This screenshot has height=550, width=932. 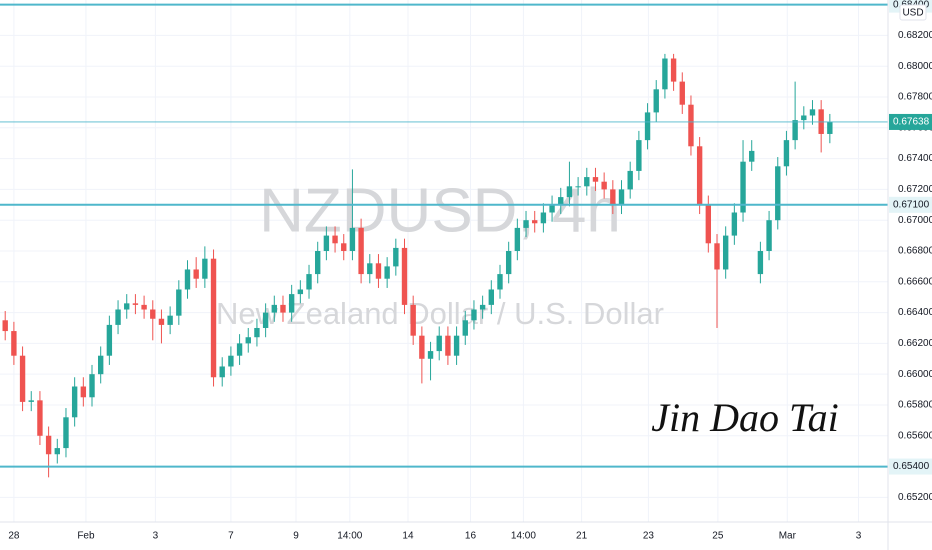 I want to click on y-tick-label: 0.65800, so click(x=915, y=405).